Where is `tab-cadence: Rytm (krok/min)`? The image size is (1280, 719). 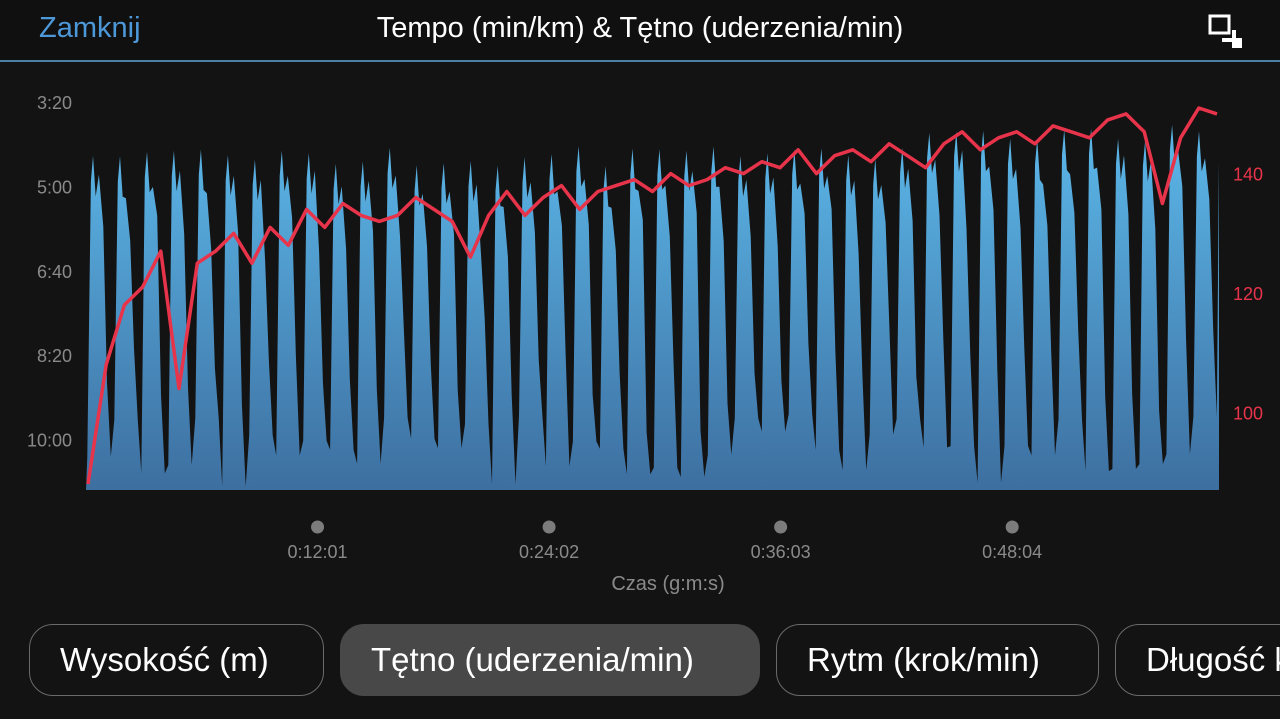 tab-cadence: Rytm (krok/min) is located at coordinates (937, 660).